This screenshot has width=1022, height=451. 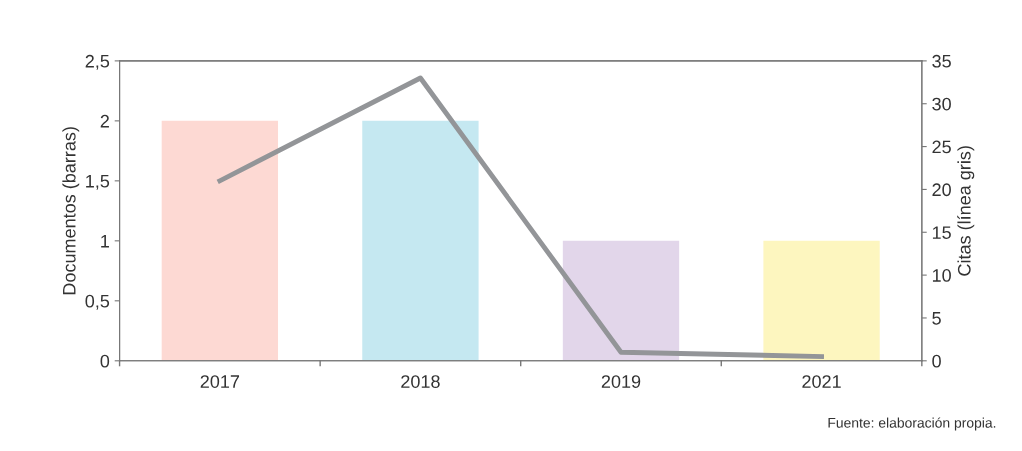 I want to click on y2-tick-label: 25, so click(x=941, y=147).